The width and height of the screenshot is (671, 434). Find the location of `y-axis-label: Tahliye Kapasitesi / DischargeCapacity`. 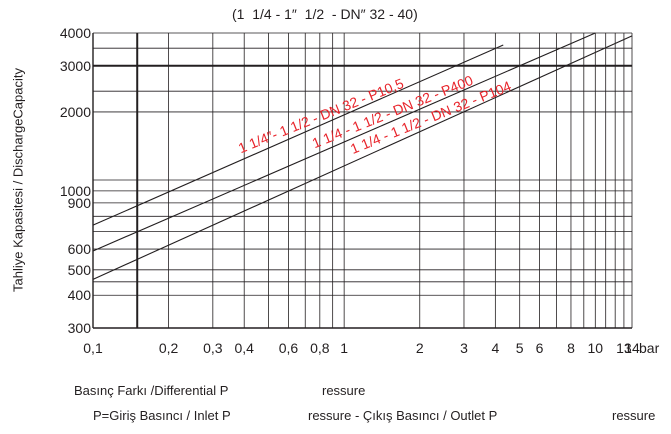

y-axis-label: Tahliye Kapasitesi / DischargeCapacity is located at coordinates (18, 180).